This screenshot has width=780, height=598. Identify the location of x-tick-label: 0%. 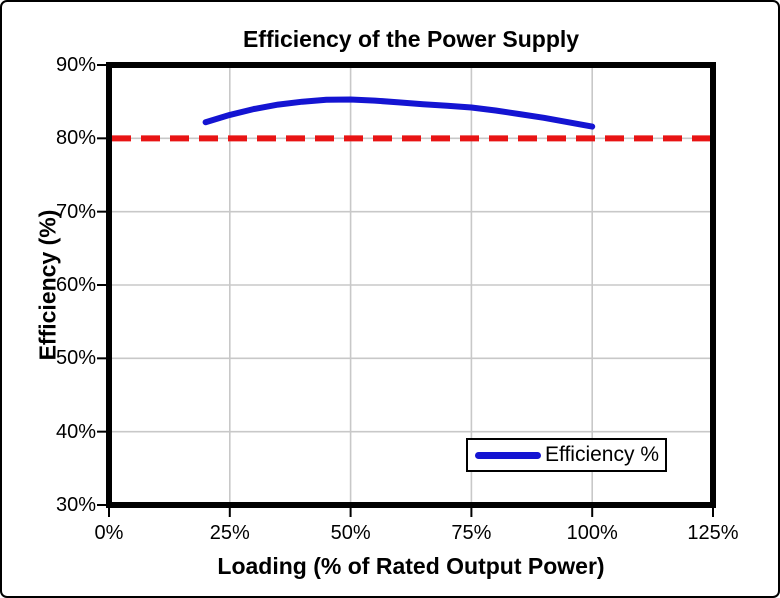
(109, 533).